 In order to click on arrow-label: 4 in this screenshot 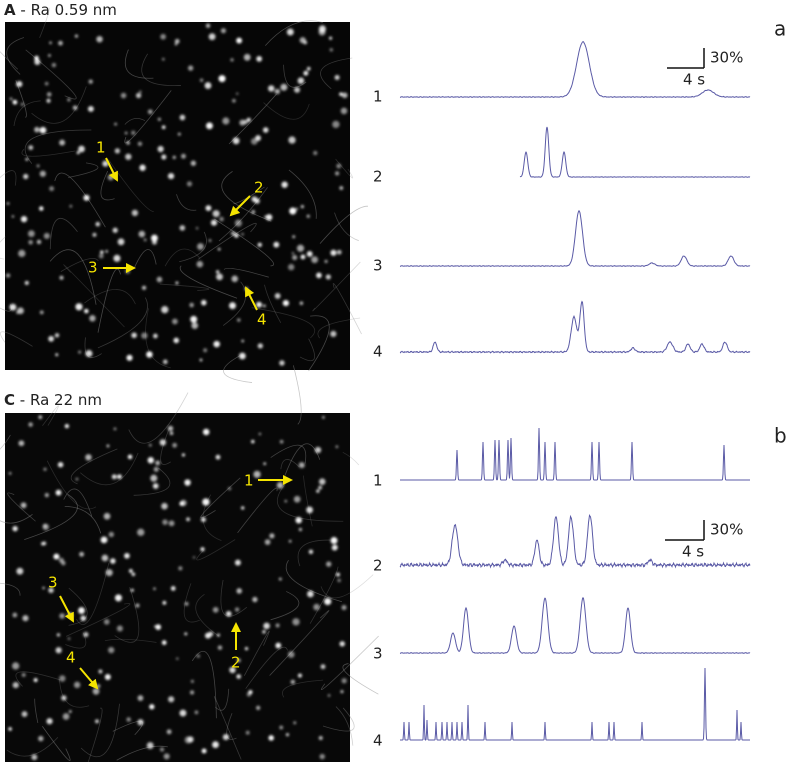, I will do `click(71, 658)`.